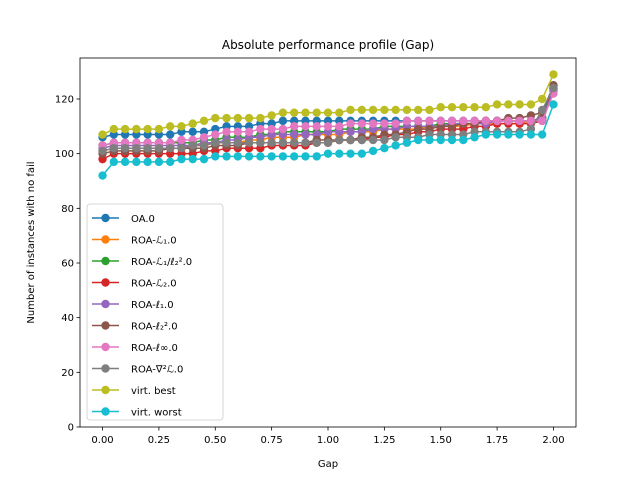 This screenshot has width=640, height=480. What do you see at coordinates (215, 440) in the screenshot?
I see `x-tick-label: 0.50` at bounding box center [215, 440].